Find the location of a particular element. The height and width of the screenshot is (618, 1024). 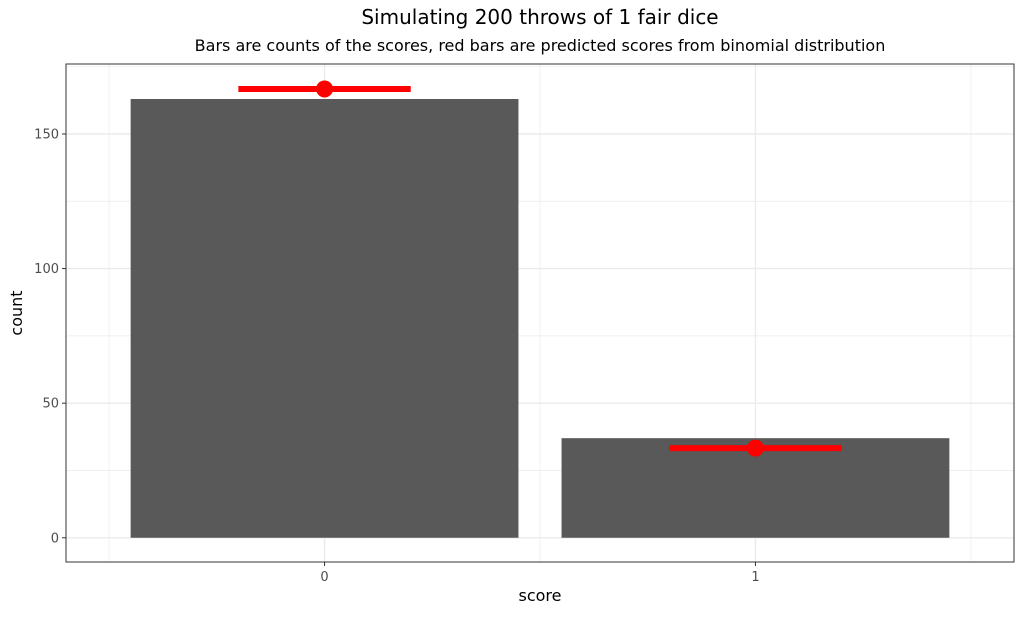

y-axis: 0 50 100 150 is located at coordinates (50, 336).